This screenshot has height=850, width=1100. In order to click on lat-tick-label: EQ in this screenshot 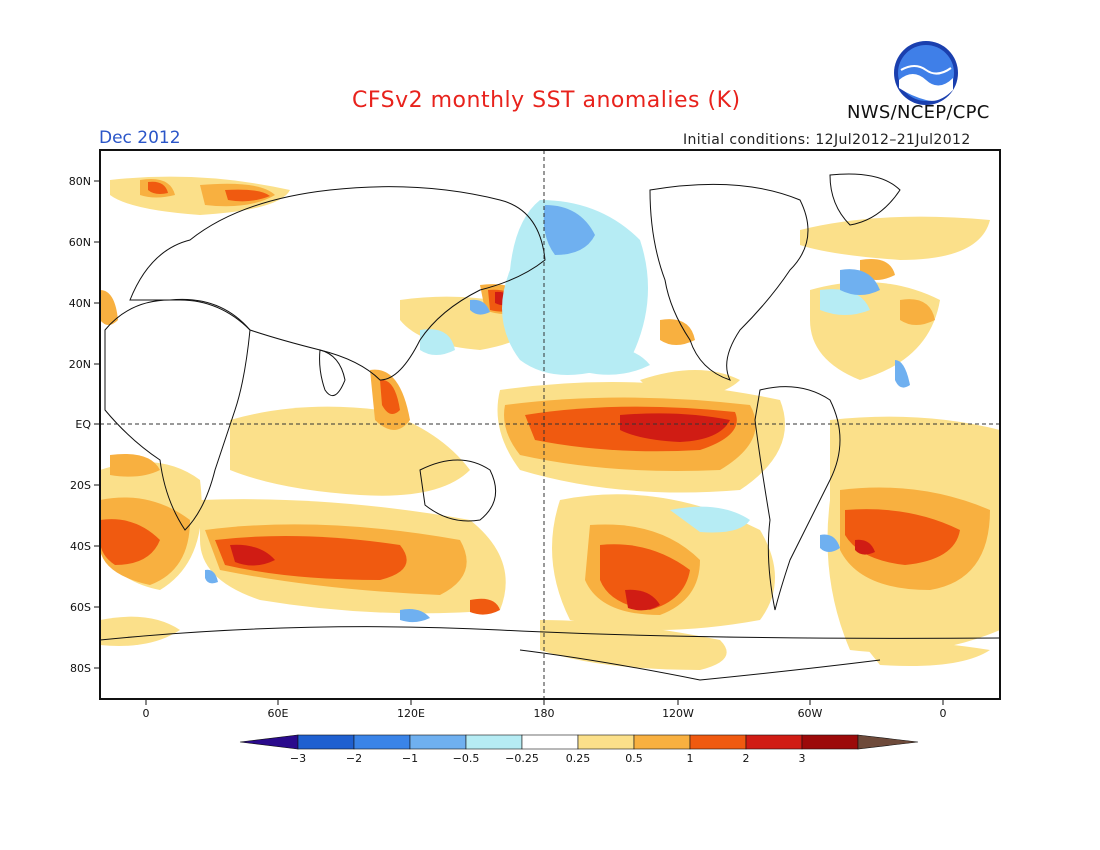, I will do `click(83, 424)`.